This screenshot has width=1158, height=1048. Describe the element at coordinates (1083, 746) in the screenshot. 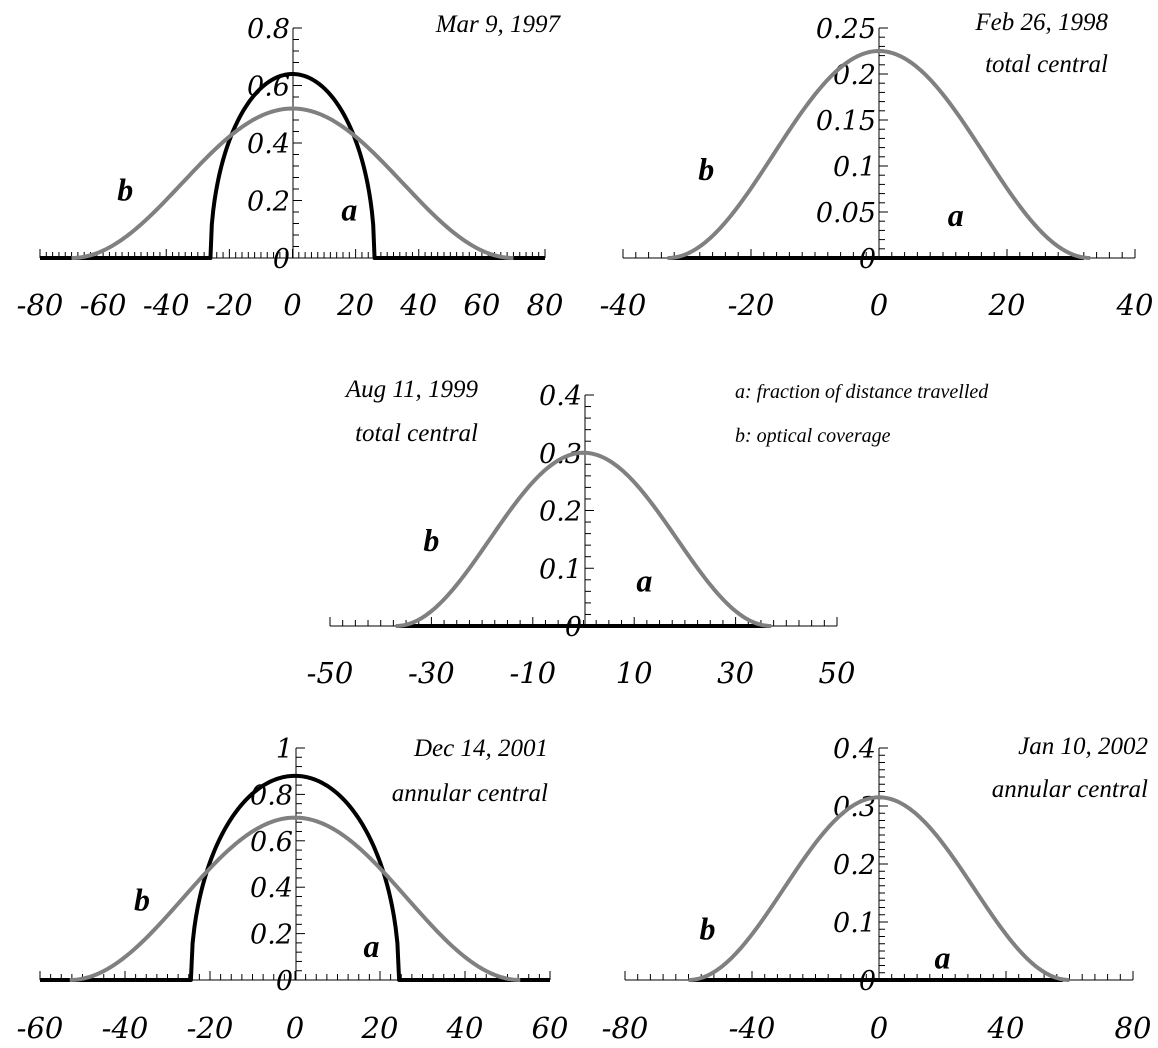

I see `chart-title-line: Jan 10, 2002` at that location.